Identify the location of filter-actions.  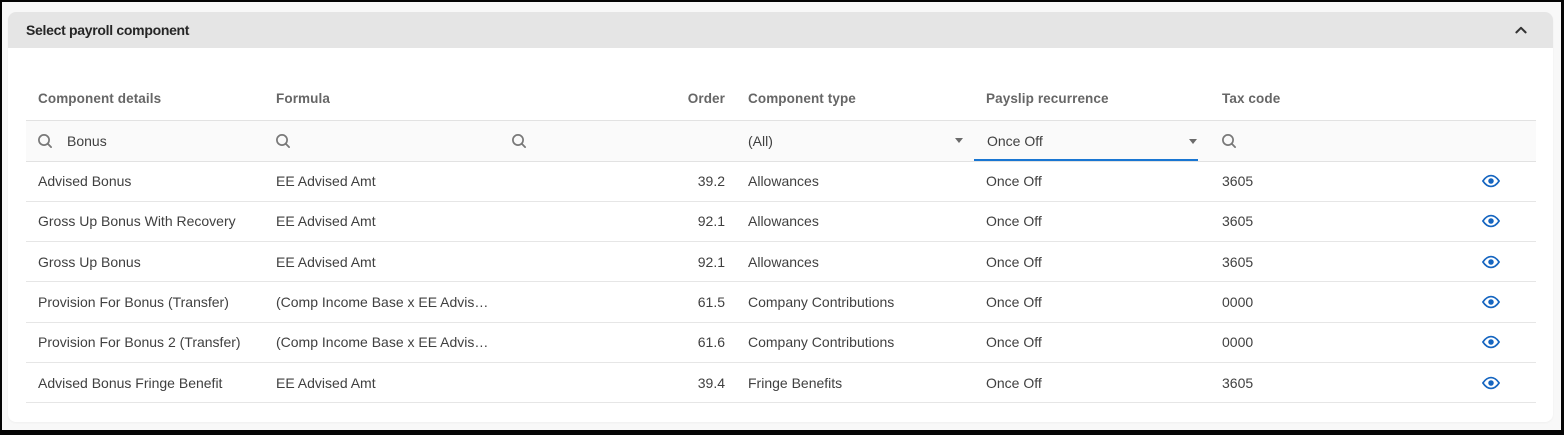
(1491, 141).